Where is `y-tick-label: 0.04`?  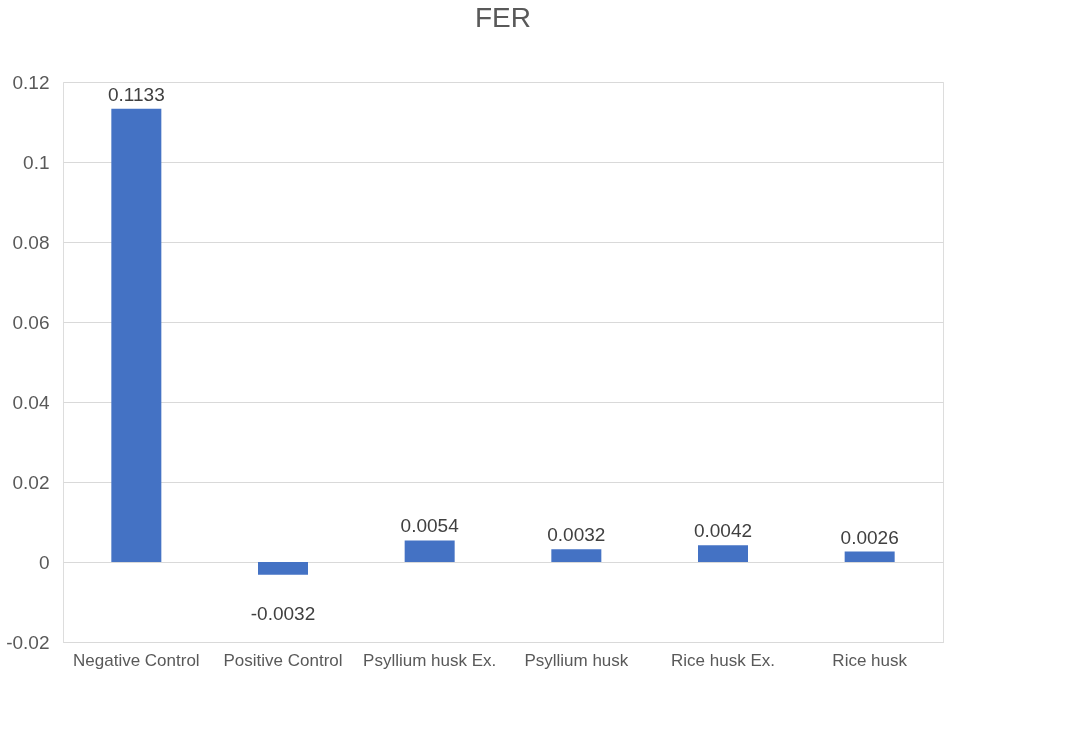 y-tick-label: 0.04 is located at coordinates (31, 402).